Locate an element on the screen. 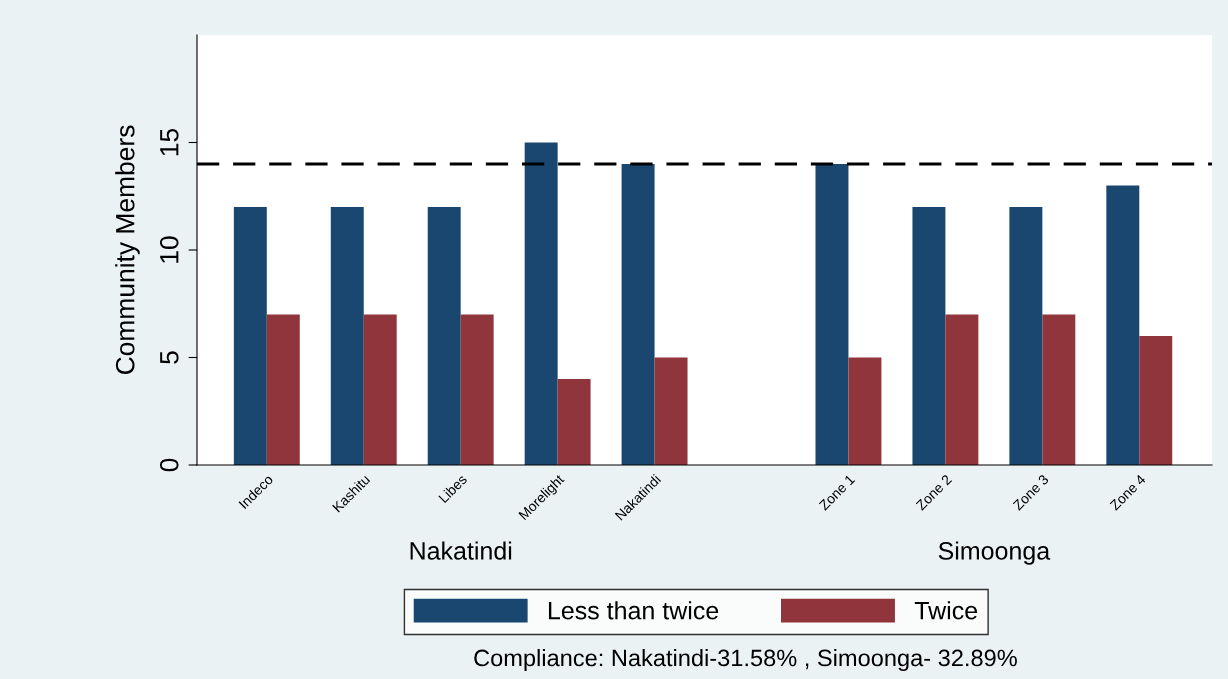 Image resolution: width=1228 pixels, height=679 pixels. y-tick-label: 0 is located at coordinates (169, 465).